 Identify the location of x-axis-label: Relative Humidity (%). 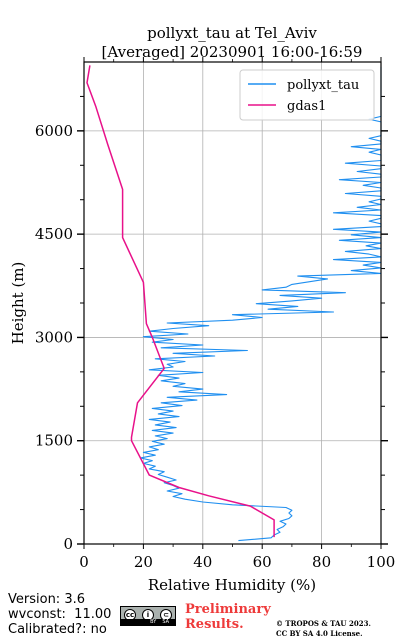
(232, 585).